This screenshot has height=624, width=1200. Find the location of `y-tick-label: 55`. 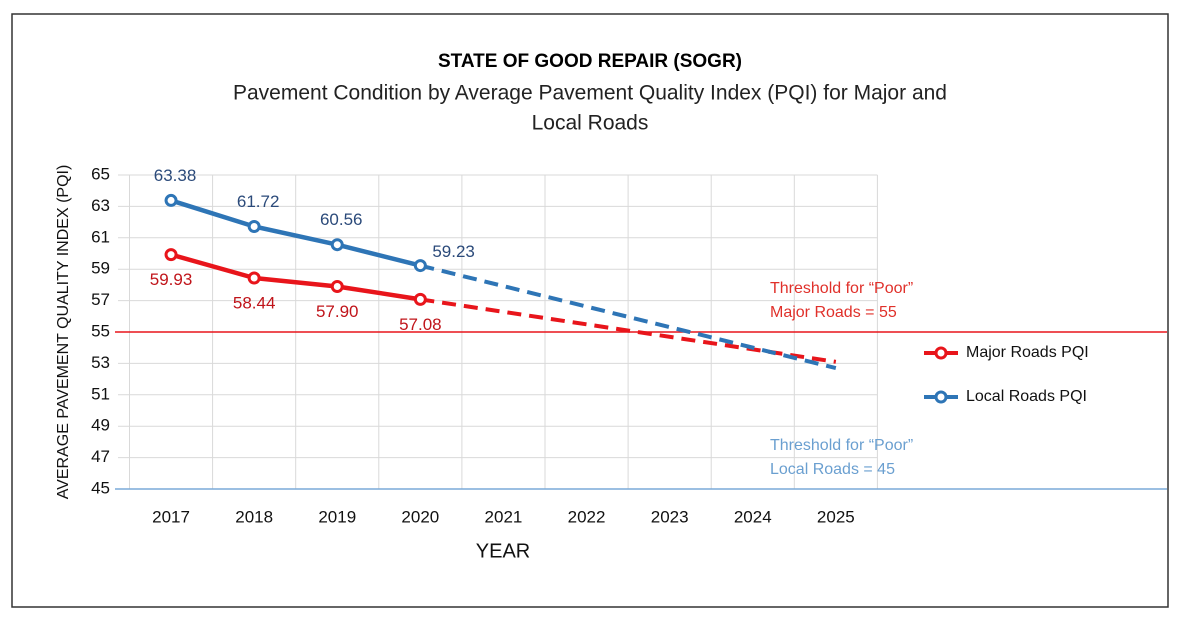

y-tick-label: 55 is located at coordinates (100, 330).